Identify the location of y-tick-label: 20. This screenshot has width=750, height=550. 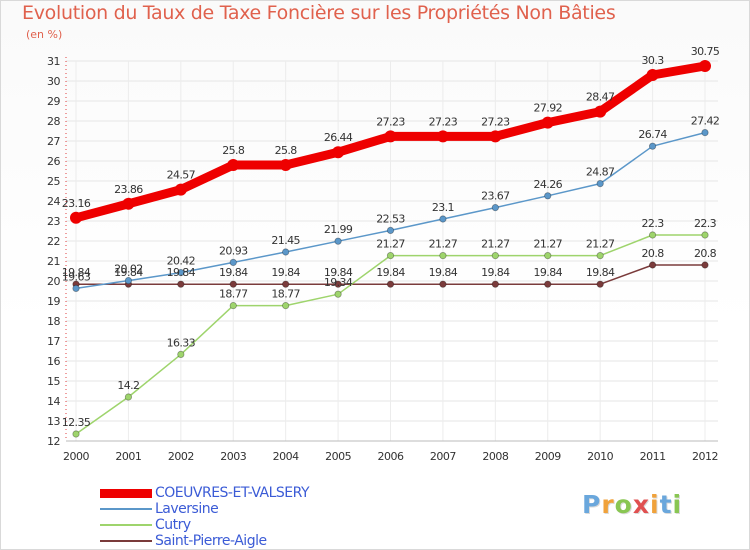
(53, 281).